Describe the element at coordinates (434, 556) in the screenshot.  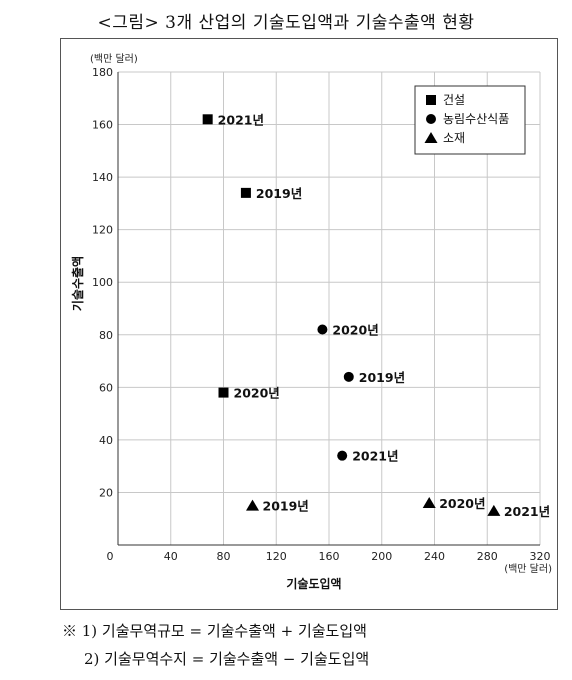
I see `x-tick-label: 240` at that location.